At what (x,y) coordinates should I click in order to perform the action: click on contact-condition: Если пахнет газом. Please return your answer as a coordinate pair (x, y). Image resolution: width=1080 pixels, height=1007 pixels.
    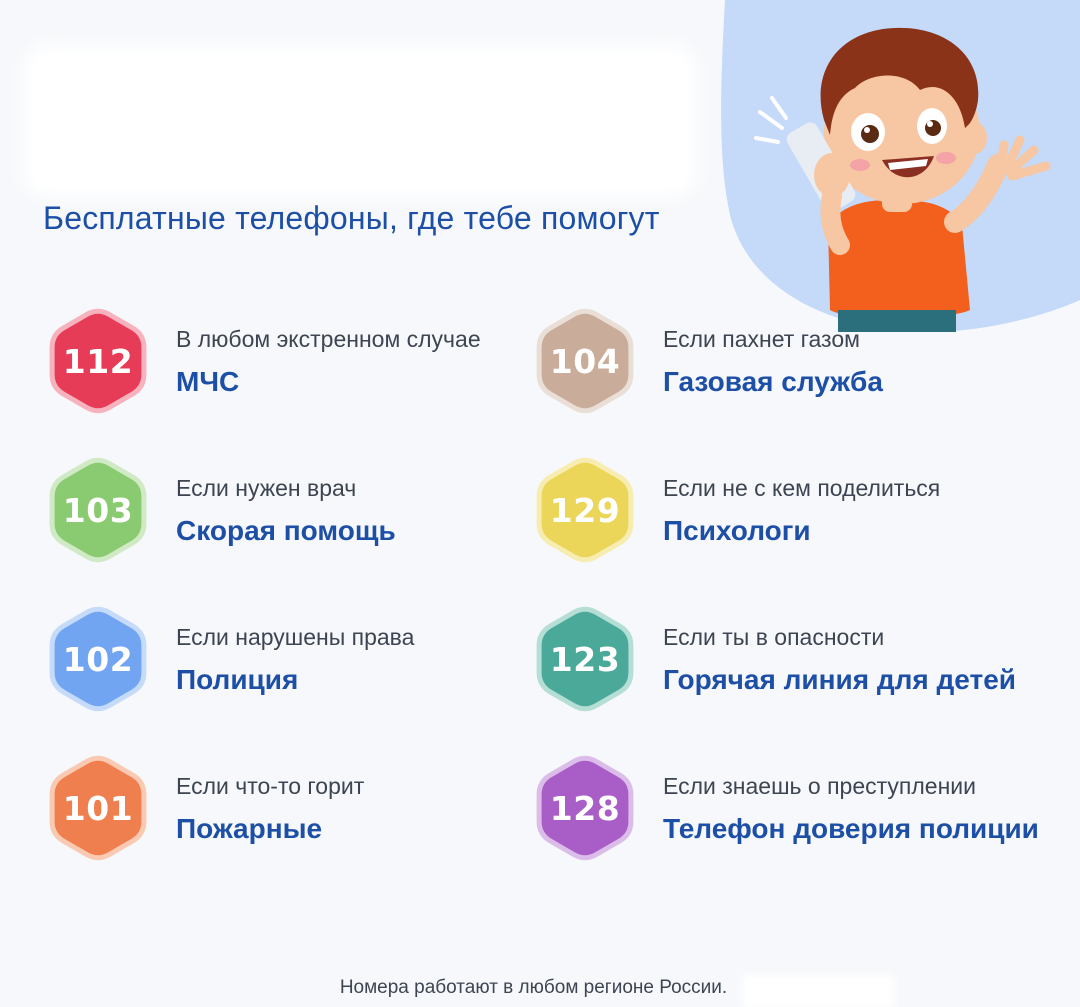
    Looking at the image, I should click on (761, 339).